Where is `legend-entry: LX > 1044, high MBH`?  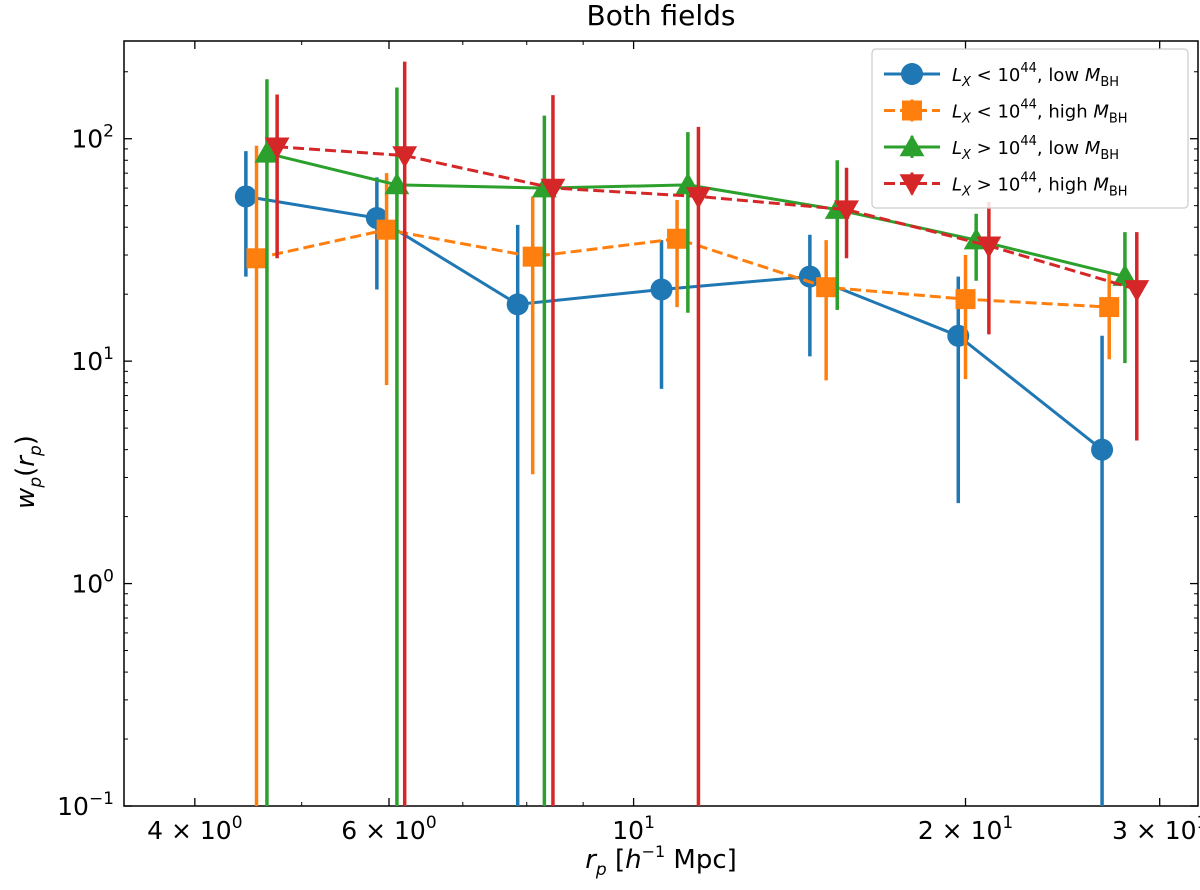 legend-entry: LX > 1044, high MBH is located at coordinates (1006, 185).